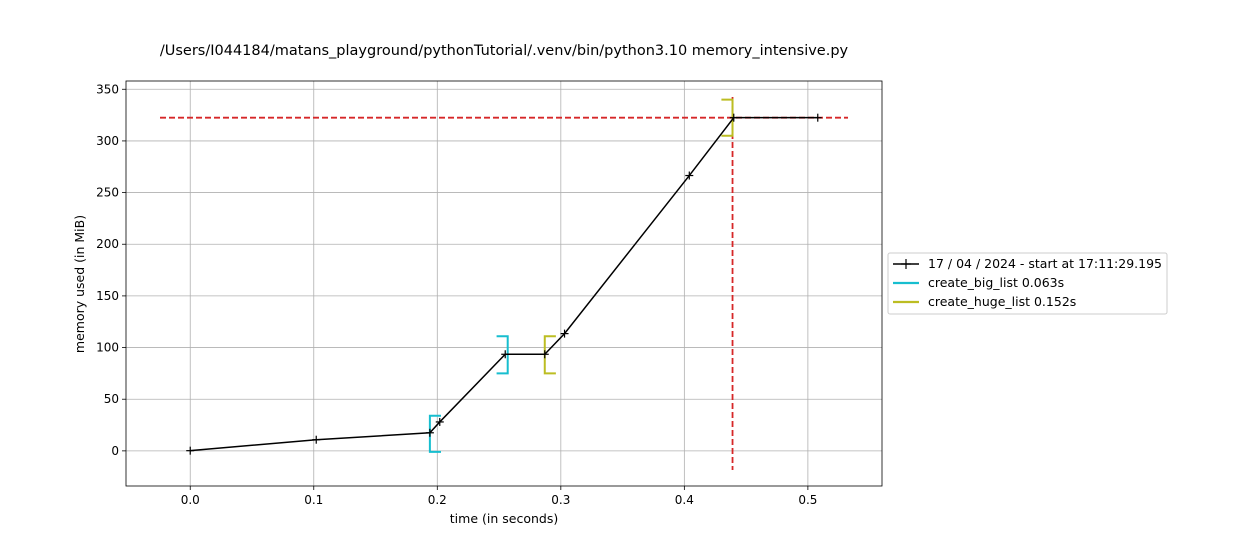  What do you see at coordinates (107, 193) in the screenshot?
I see `y-tick-label: 250` at bounding box center [107, 193].